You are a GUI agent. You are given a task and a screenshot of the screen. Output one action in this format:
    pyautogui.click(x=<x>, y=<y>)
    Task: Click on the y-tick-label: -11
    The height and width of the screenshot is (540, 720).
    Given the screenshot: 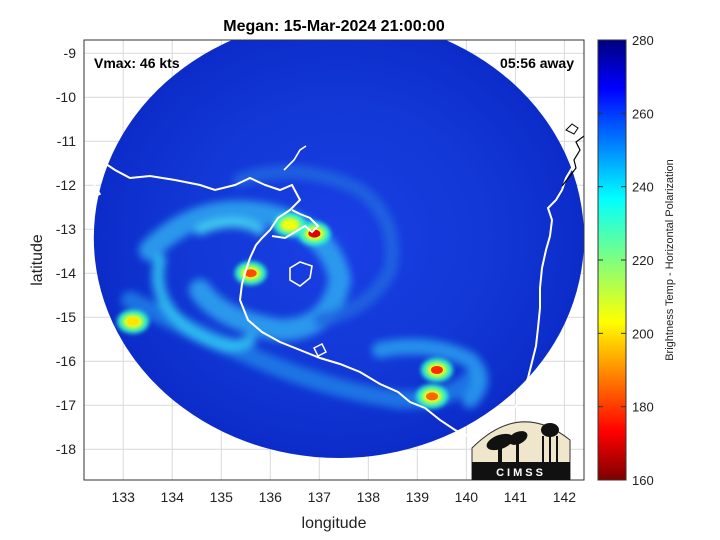 What is the action you would take?
    pyautogui.click(x=66, y=141)
    